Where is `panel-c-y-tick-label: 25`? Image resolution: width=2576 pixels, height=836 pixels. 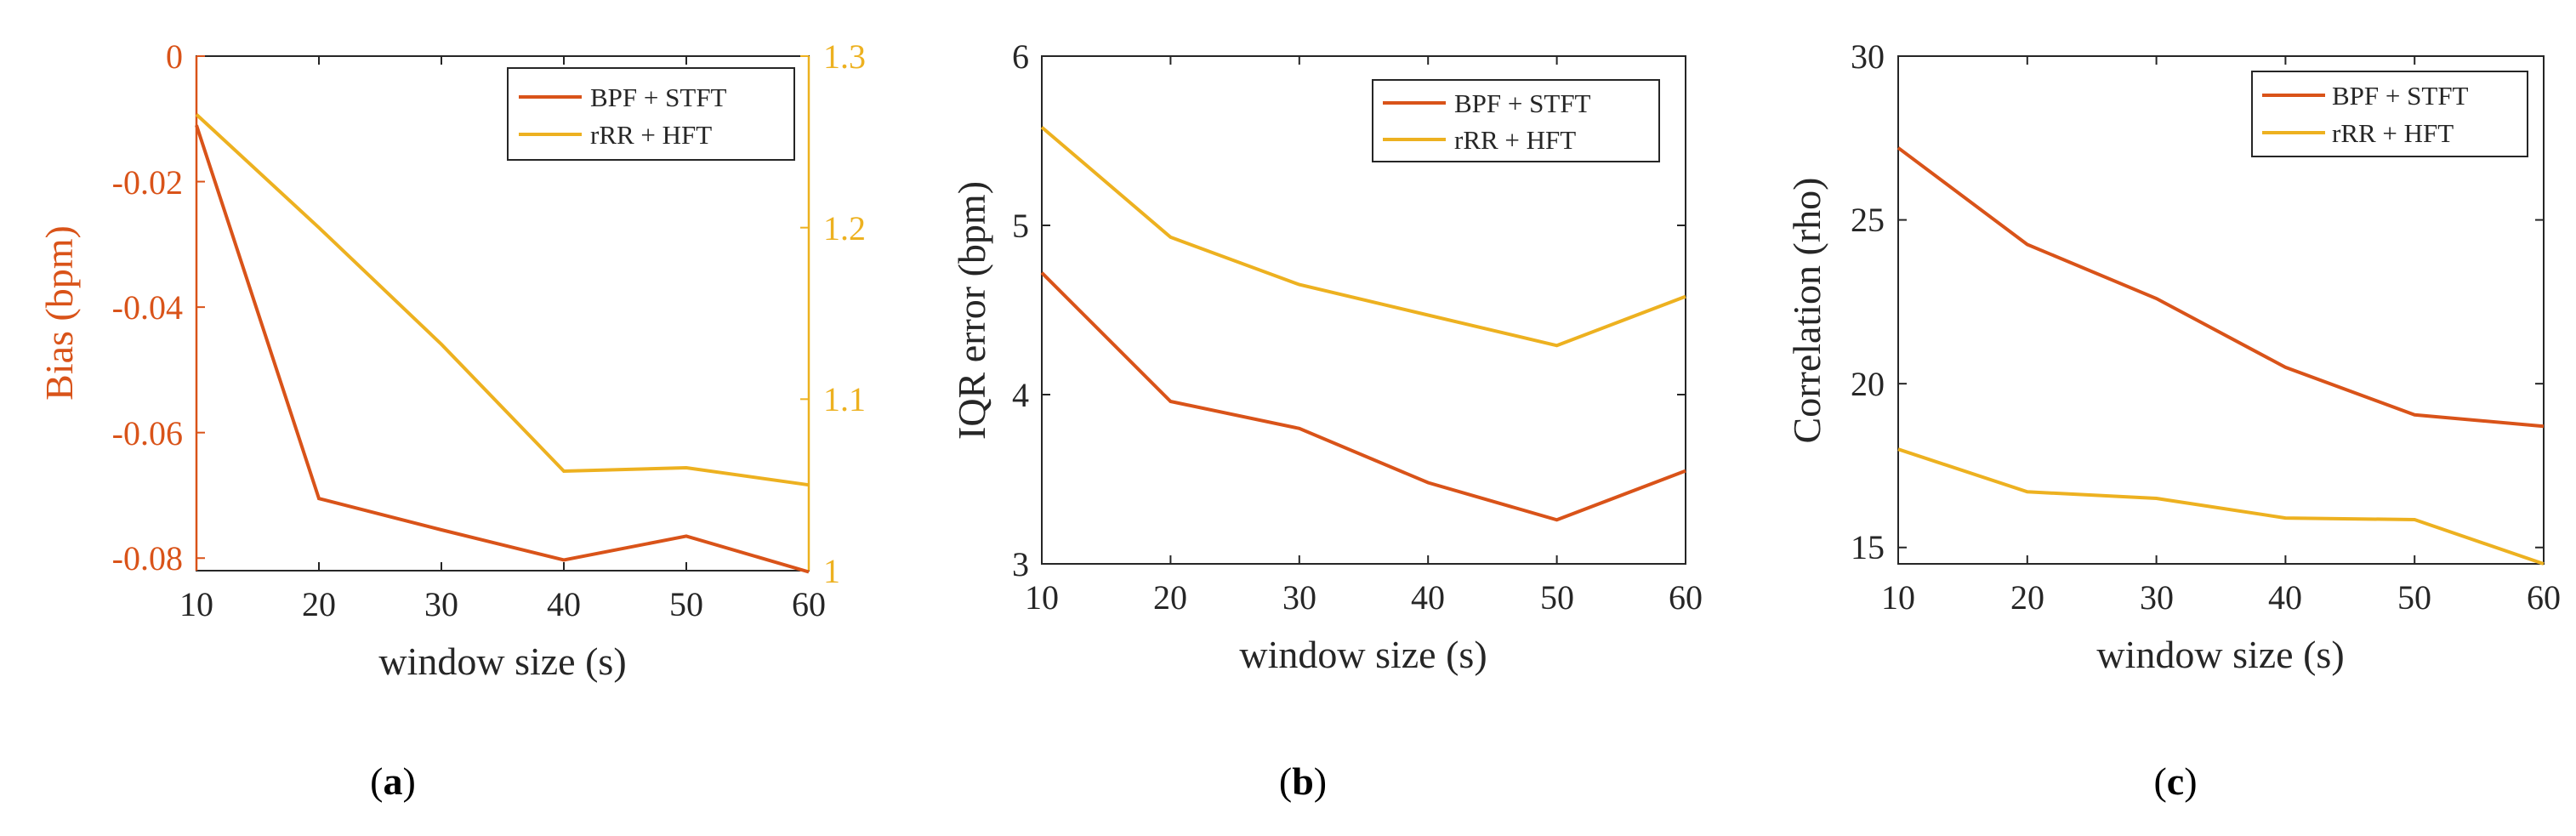
panel-c-y-tick-label: 25 is located at coordinates (1868, 220).